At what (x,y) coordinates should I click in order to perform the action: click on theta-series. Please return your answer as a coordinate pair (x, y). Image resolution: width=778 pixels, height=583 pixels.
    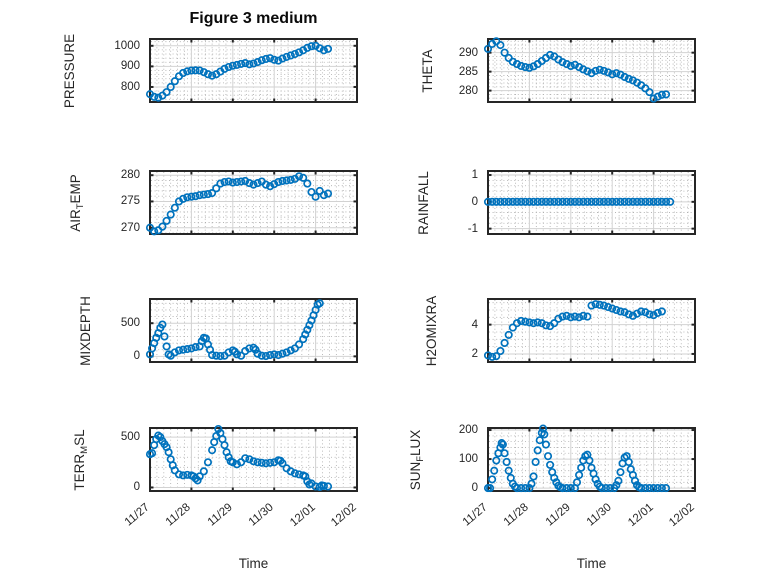
    Looking at the image, I should click on (577, 70).